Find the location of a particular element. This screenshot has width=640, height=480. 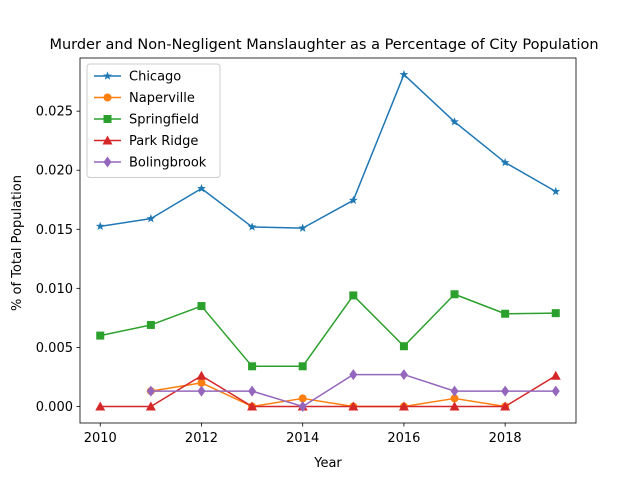

y-tick-label: 0.010 is located at coordinates (54, 289).